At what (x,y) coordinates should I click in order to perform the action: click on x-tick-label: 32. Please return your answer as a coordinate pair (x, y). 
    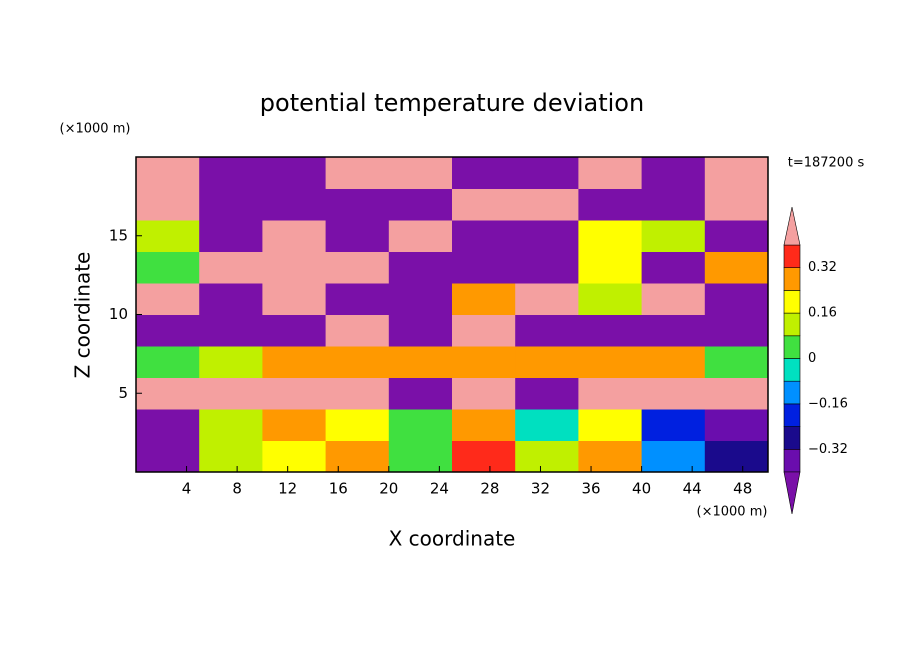
    Looking at the image, I should click on (540, 489).